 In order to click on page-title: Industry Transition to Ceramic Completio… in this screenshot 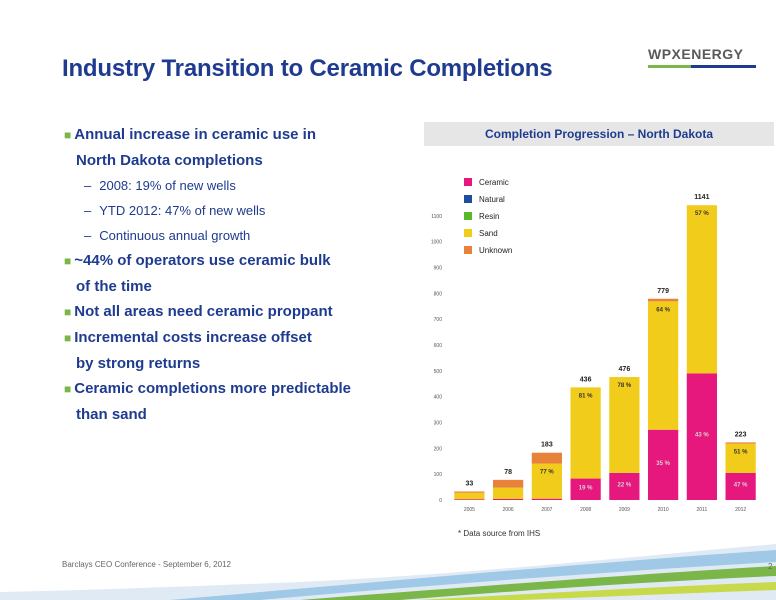, I will do `click(307, 68)`.